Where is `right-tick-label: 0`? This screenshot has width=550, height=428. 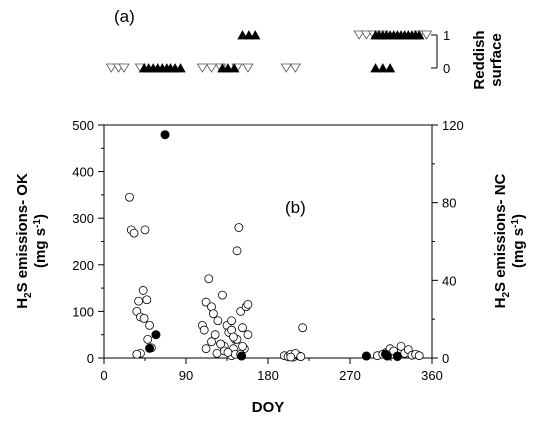
right-tick-label: 0 is located at coordinates (445, 358).